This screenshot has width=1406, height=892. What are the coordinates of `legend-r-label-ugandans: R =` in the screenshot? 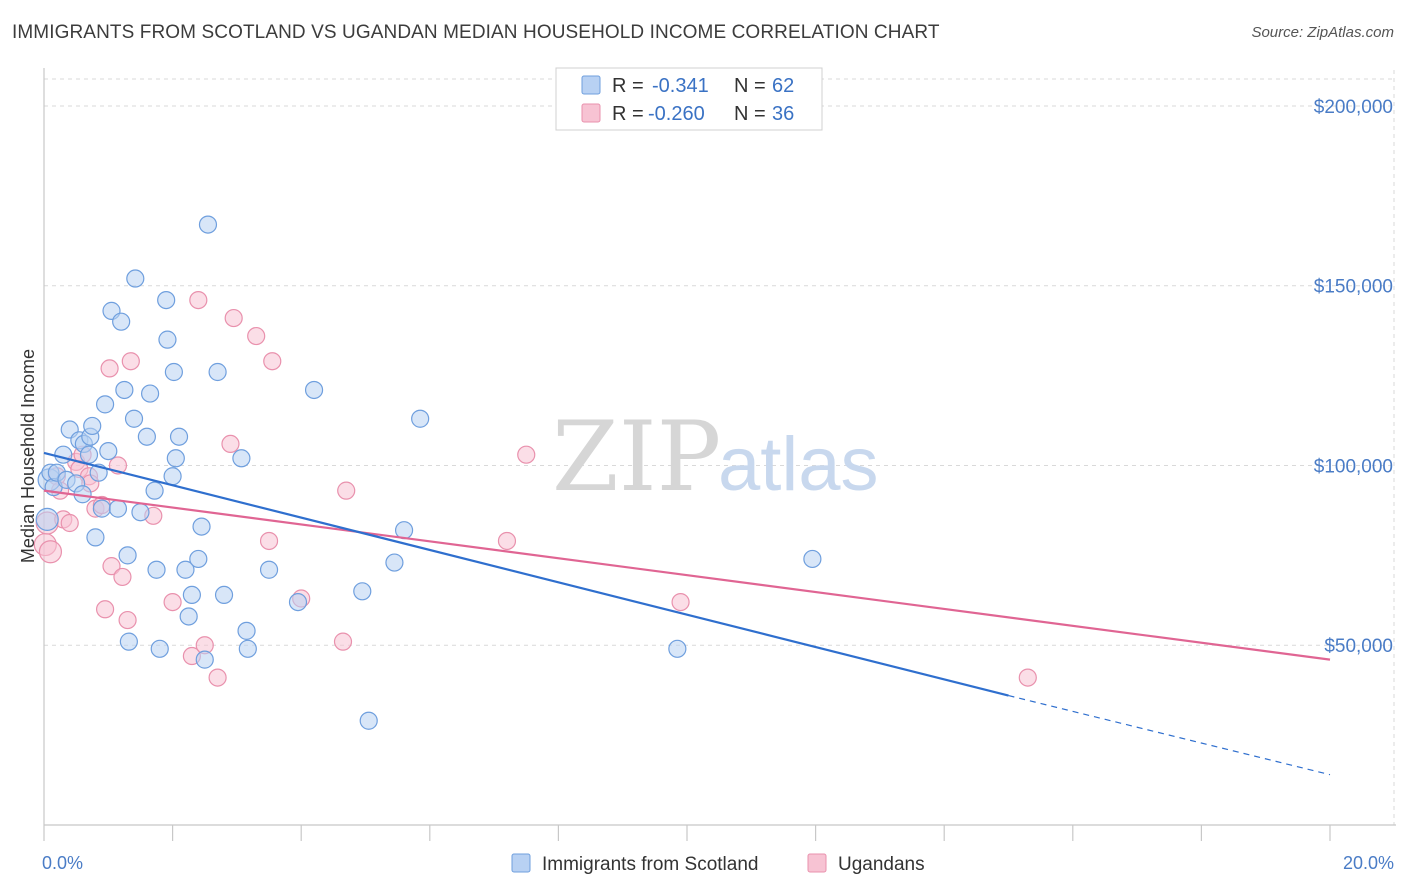 It's located at (628, 114).